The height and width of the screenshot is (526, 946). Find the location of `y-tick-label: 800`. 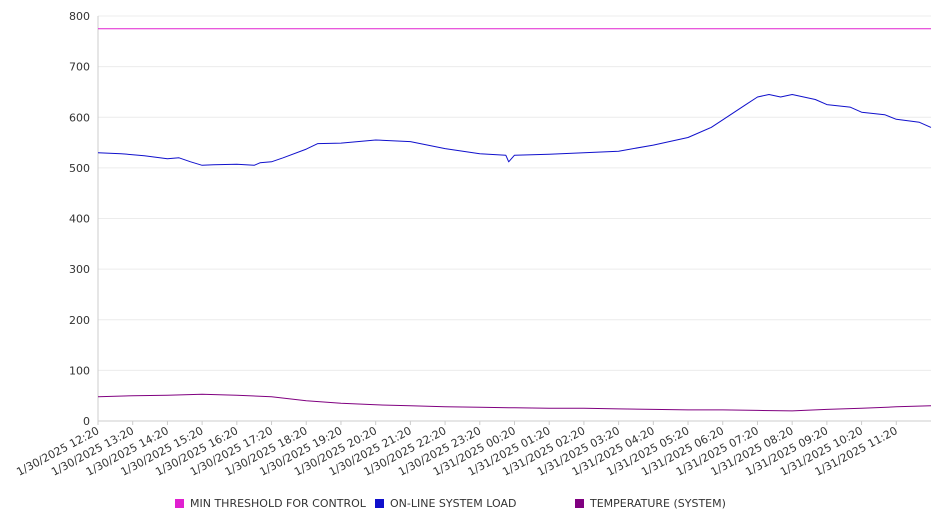

y-tick-label: 800 is located at coordinates (79, 16).